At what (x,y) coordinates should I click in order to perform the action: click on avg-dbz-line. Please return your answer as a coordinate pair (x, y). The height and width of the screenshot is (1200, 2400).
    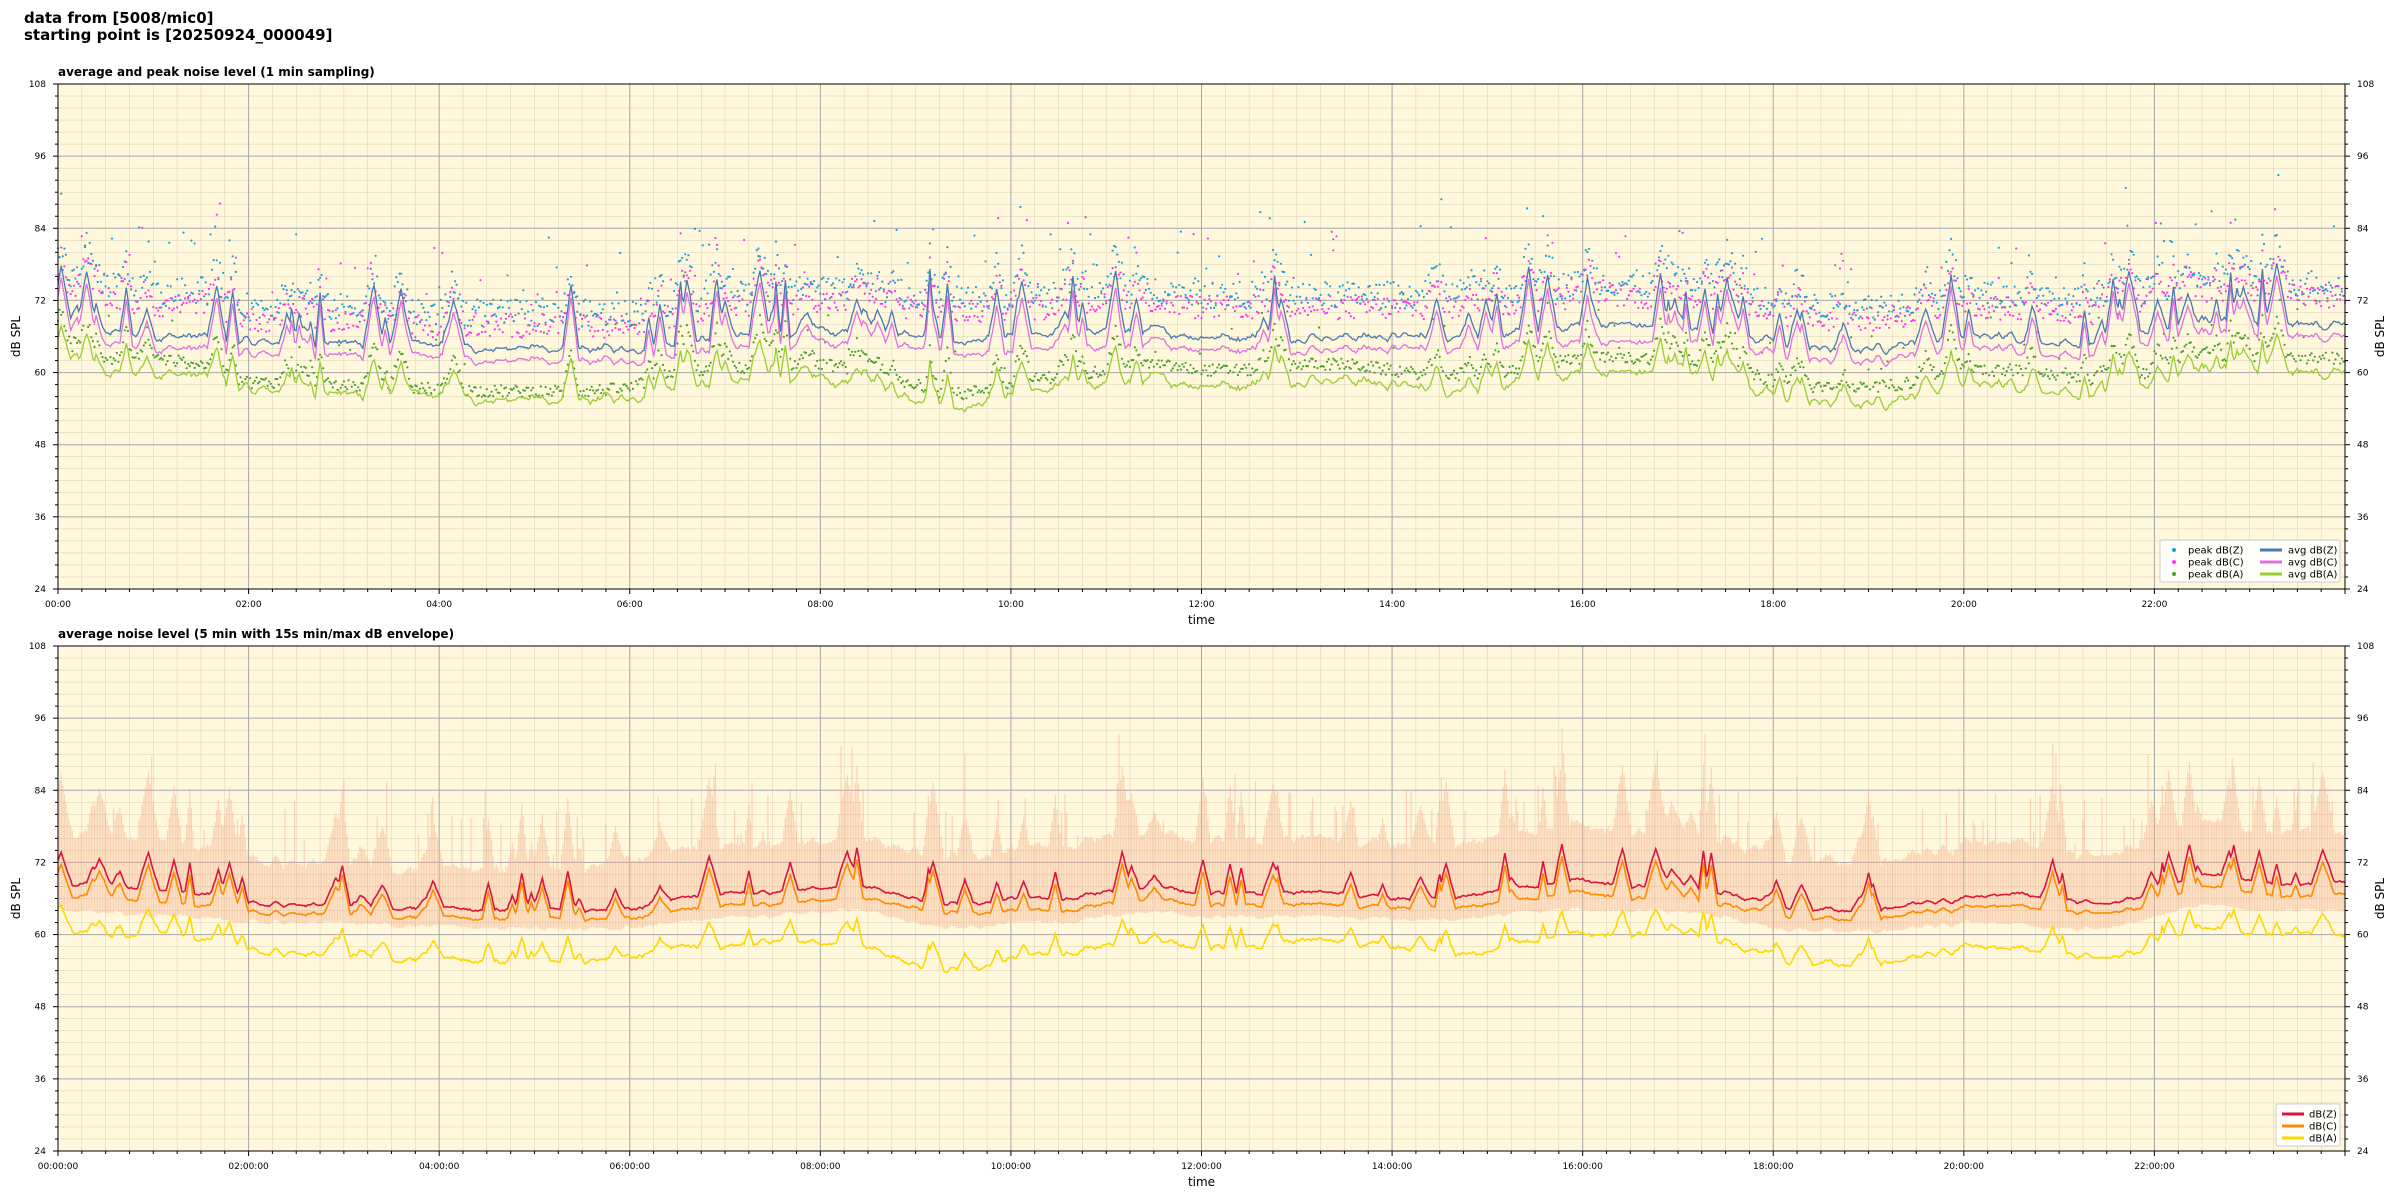
    Looking at the image, I should click on (1201, 309).